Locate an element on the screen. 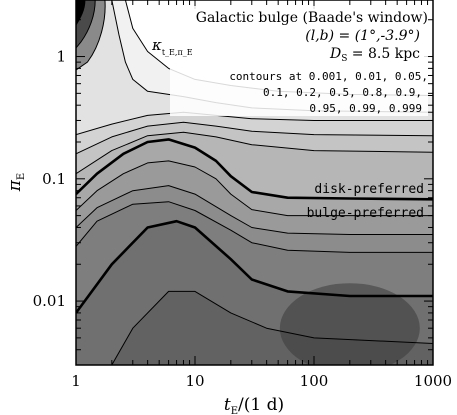  y-tick-label: 0.01 is located at coordinates (49, 301).